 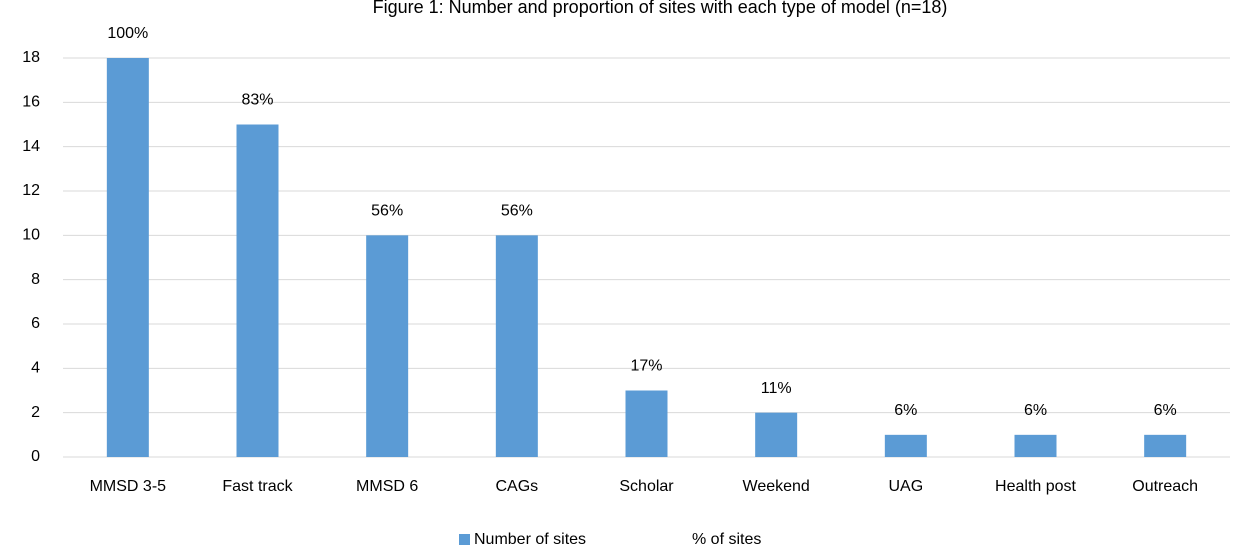 I want to click on data-label: 83%, so click(x=257, y=100).